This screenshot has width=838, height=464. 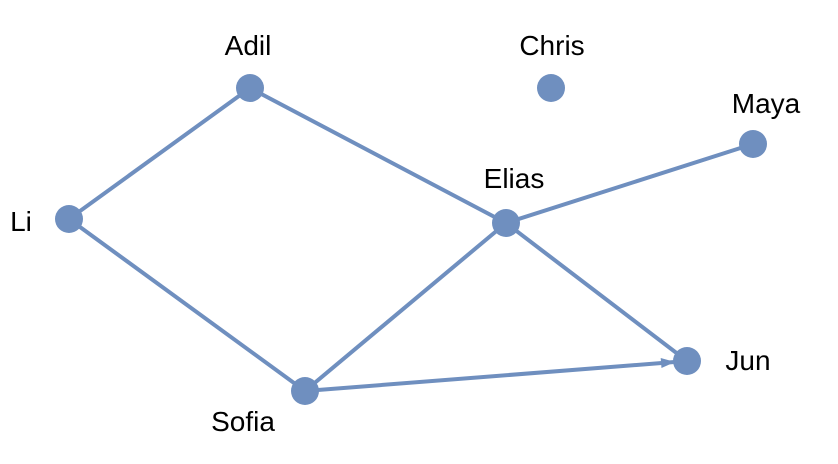 I want to click on node-label-jun: Jun, so click(x=747, y=360).